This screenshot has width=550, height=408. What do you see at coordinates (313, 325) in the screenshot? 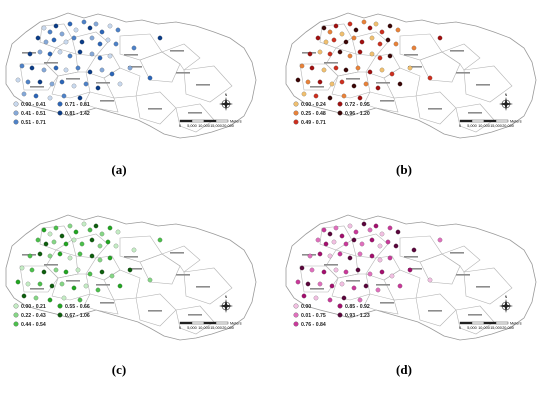
I see `legend-label: 0.76 - 0.84` at bounding box center [313, 325].